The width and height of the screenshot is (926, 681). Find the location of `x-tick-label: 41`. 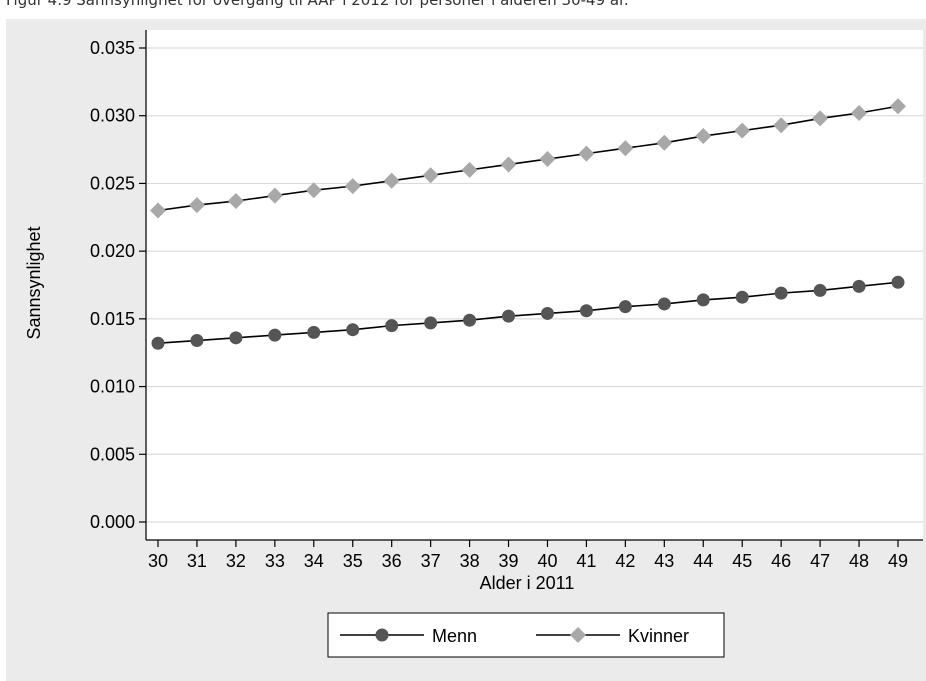

x-tick-label: 41 is located at coordinates (586, 561).